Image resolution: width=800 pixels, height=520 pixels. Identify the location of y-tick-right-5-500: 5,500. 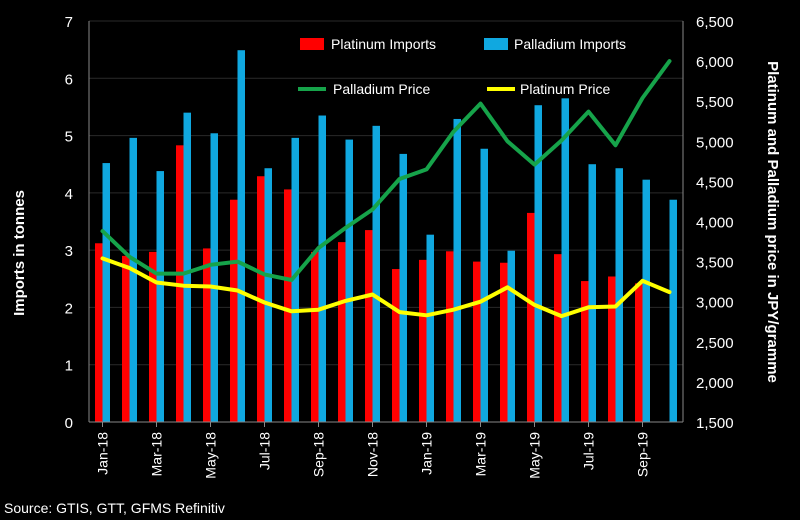
(715, 102).